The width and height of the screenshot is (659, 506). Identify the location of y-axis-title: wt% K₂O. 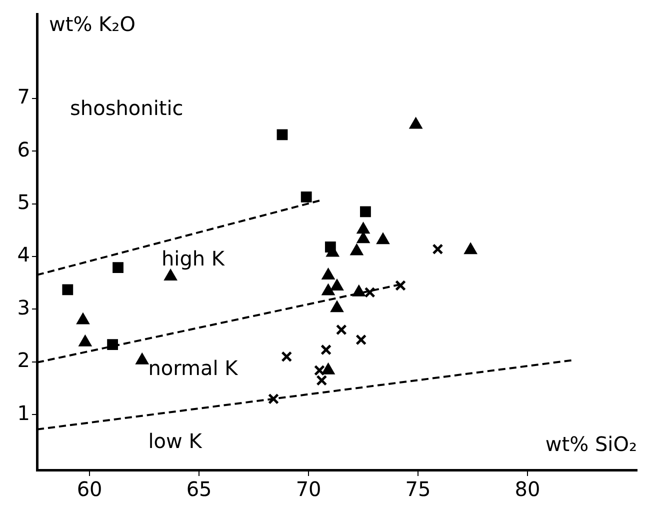
(92, 24).